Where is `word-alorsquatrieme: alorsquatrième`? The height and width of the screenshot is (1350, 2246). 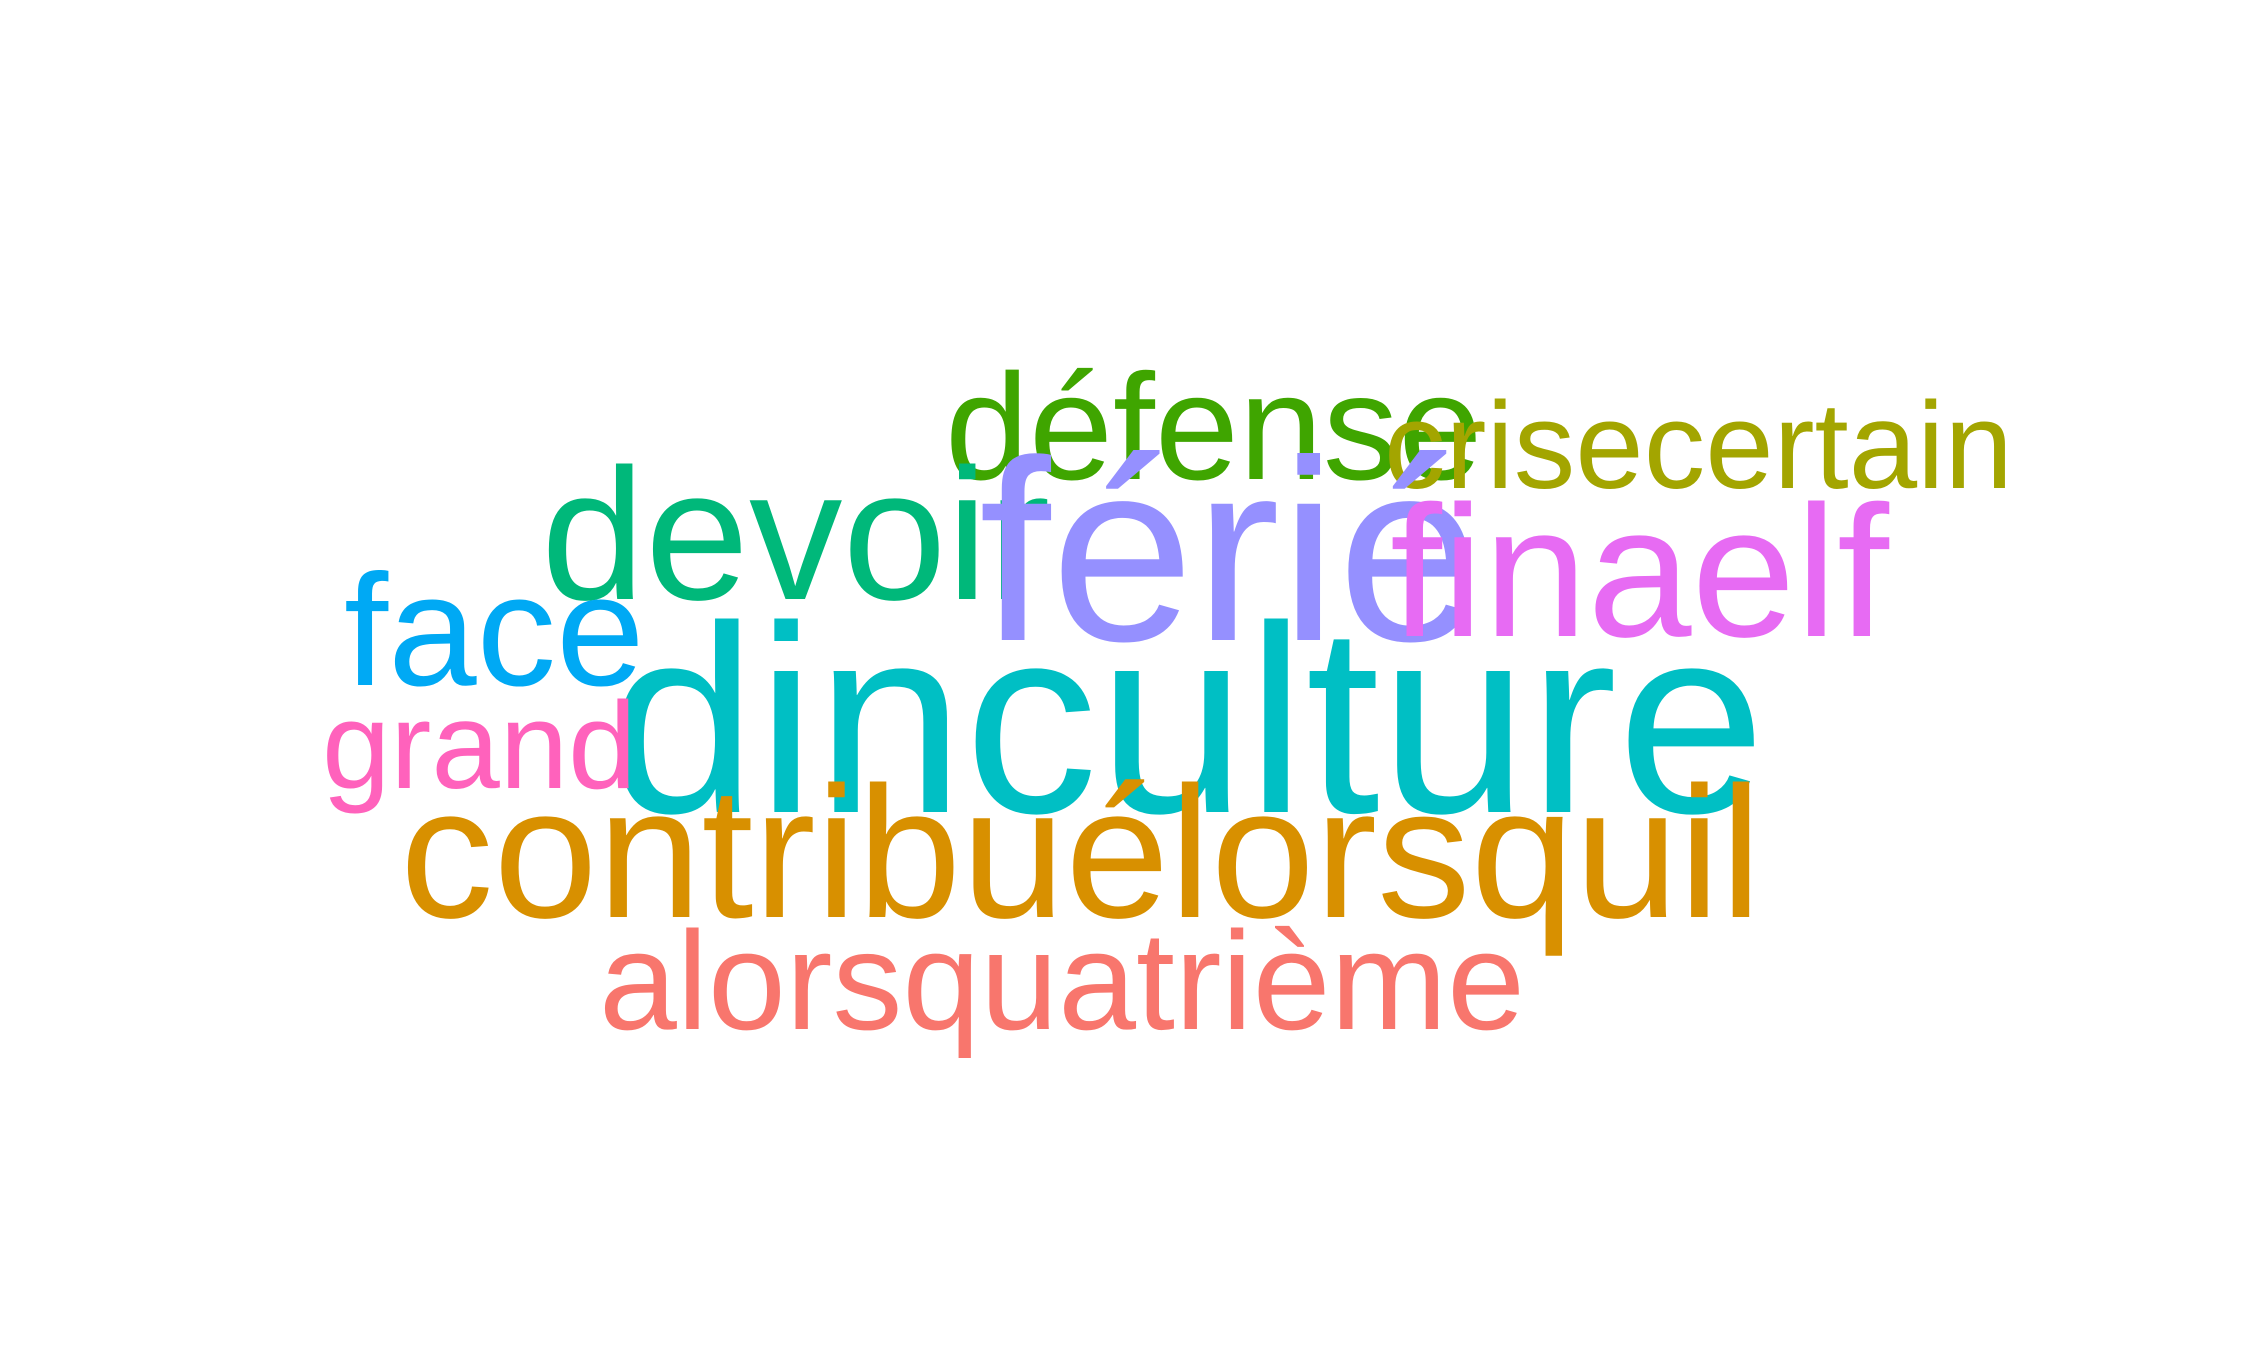 word-alorsquatrieme: alorsquatrième is located at coordinates (1062, 980).